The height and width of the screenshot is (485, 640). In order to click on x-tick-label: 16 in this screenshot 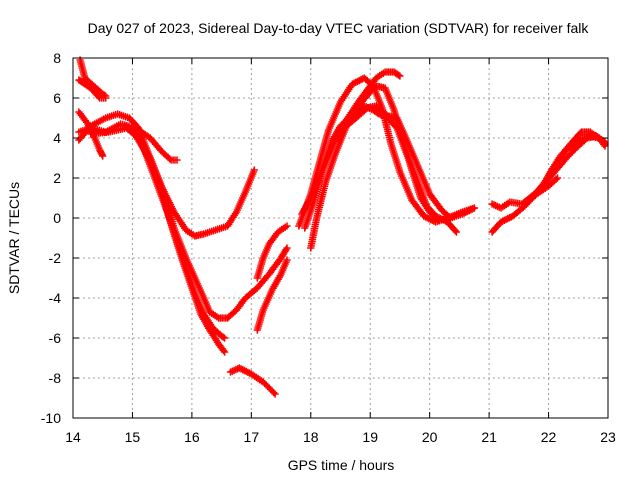, I will do `click(192, 437)`.